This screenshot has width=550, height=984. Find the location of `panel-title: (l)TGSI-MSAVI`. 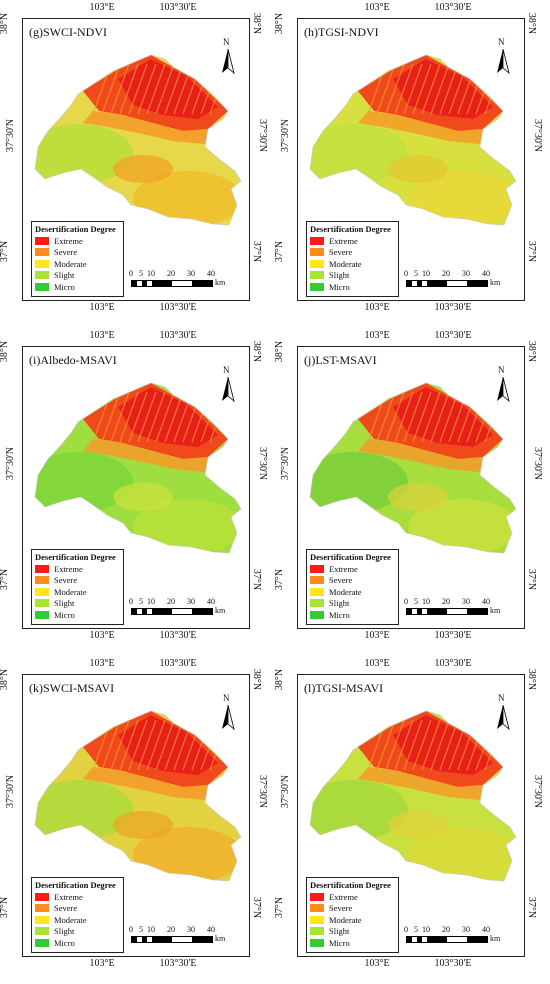

panel-title: (l)TGSI-MSAVI is located at coordinates (344, 688).